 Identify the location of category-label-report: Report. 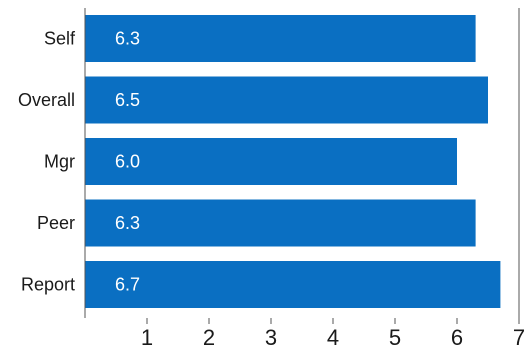
(48, 285).